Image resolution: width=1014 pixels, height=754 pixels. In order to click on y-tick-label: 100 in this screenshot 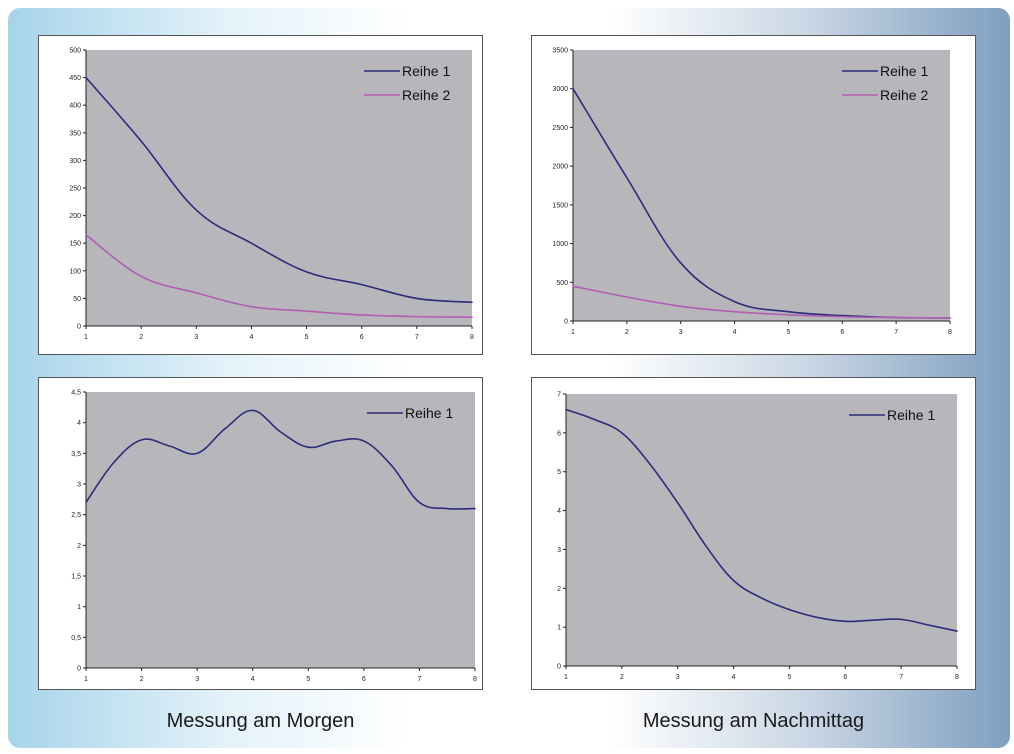, I will do `click(75, 271)`.